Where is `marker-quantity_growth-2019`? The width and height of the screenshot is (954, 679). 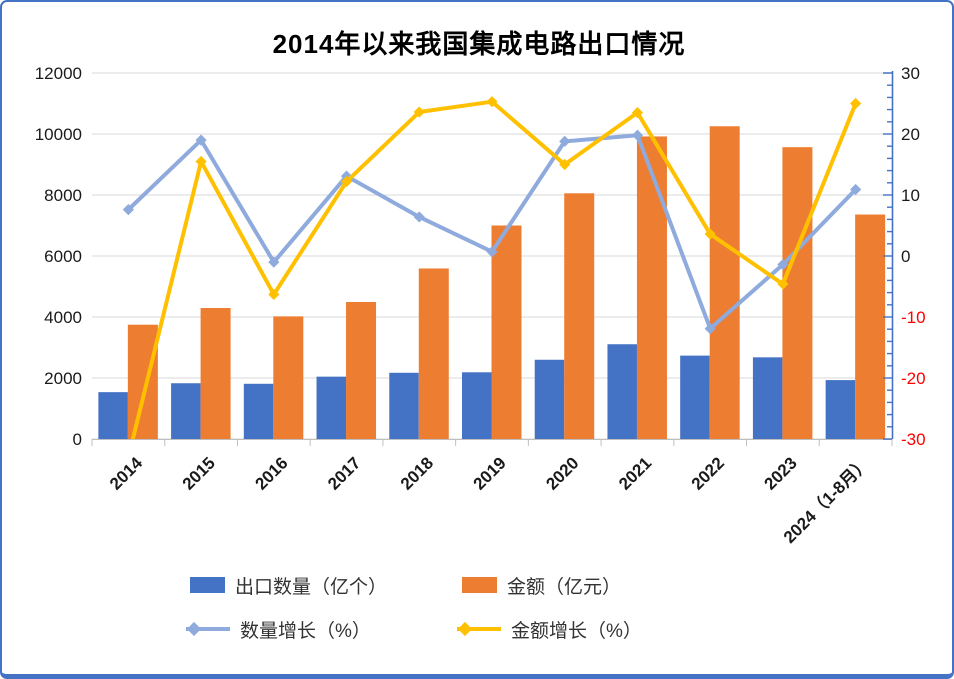
marker-quantity_growth-2019 is located at coordinates (492, 252).